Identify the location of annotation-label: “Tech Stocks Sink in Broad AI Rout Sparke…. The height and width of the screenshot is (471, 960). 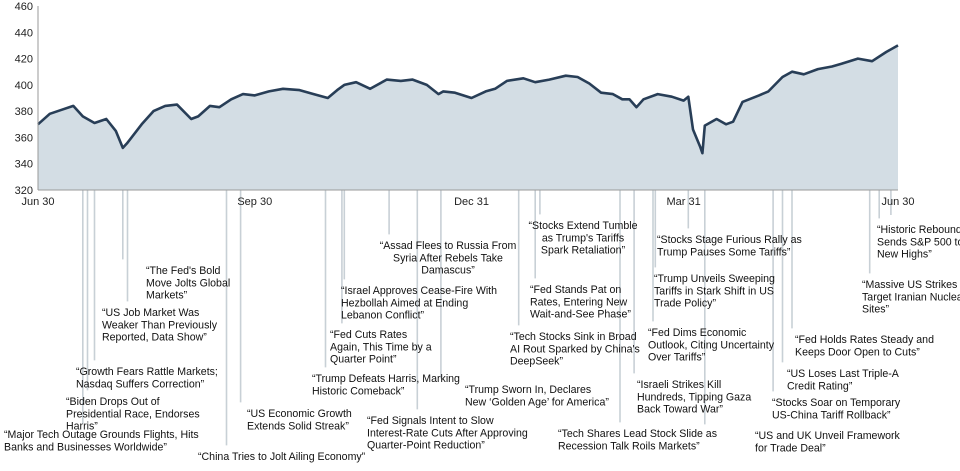
(575, 349).